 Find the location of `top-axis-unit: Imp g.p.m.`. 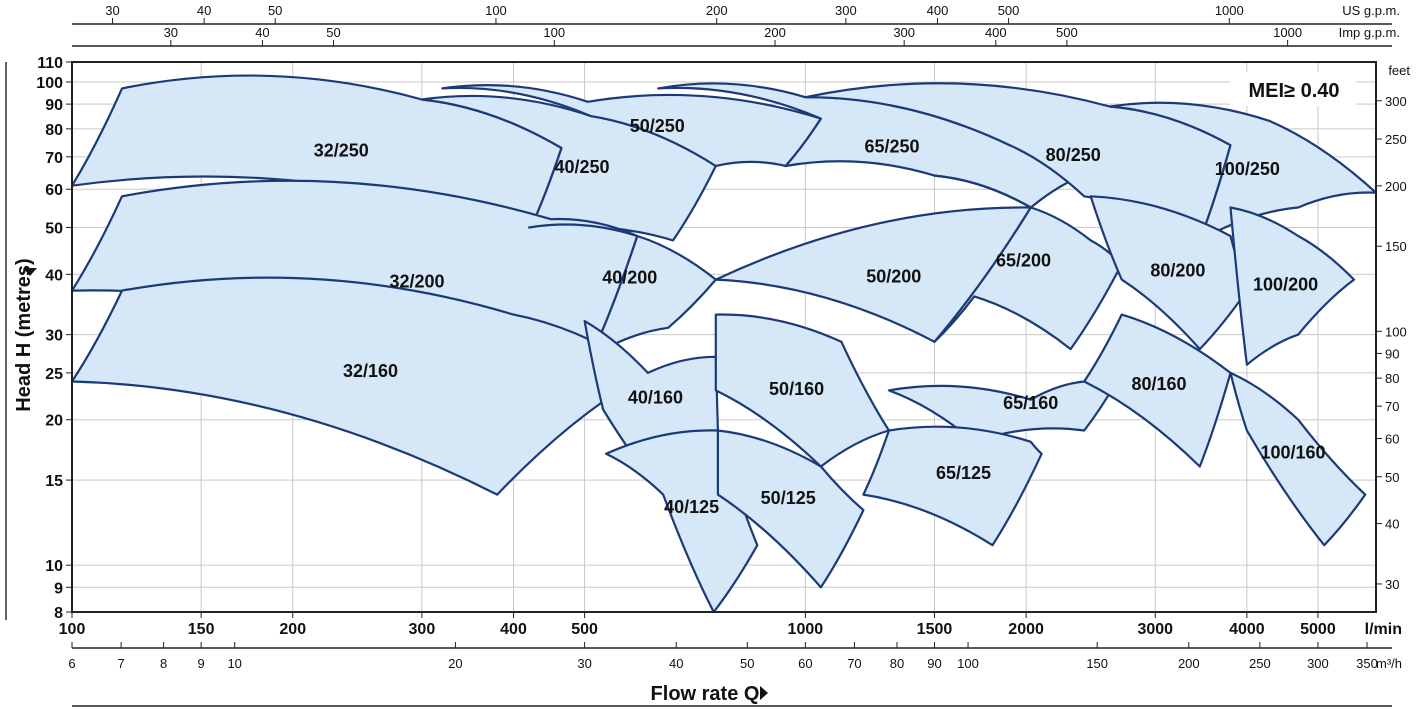

top-axis-unit: Imp g.p.m. is located at coordinates (1369, 32).